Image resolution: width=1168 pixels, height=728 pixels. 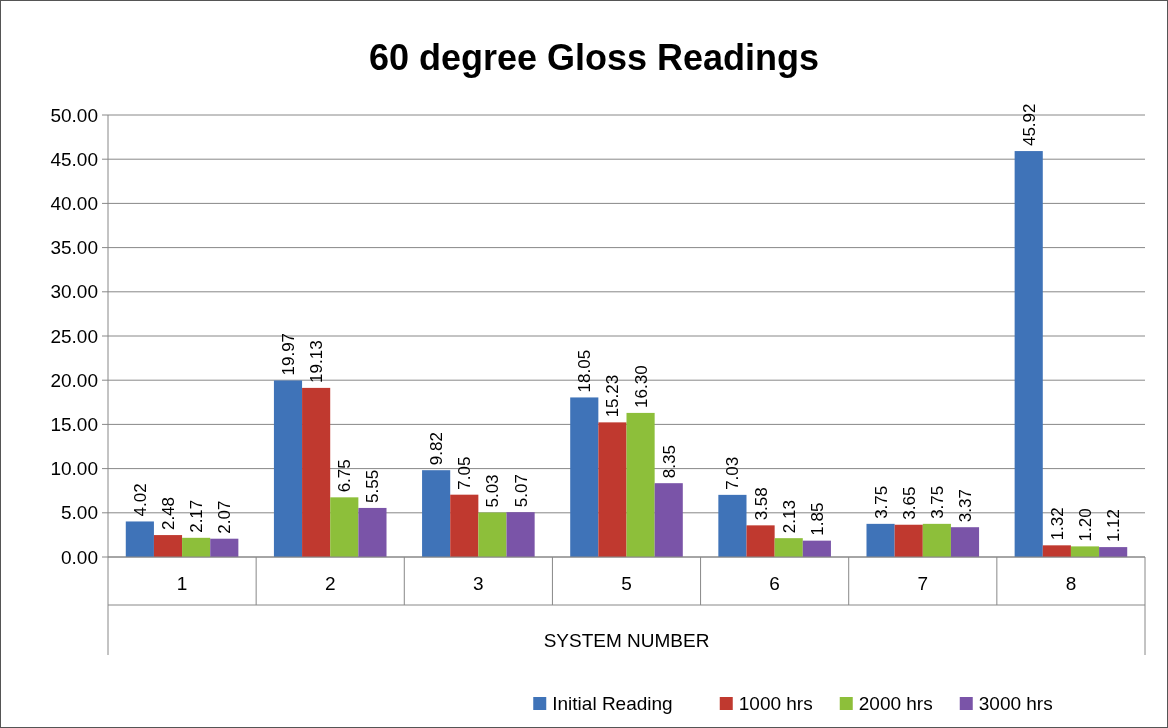 What do you see at coordinates (641, 386) in the screenshot?
I see `data-label: 16.30` at bounding box center [641, 386].